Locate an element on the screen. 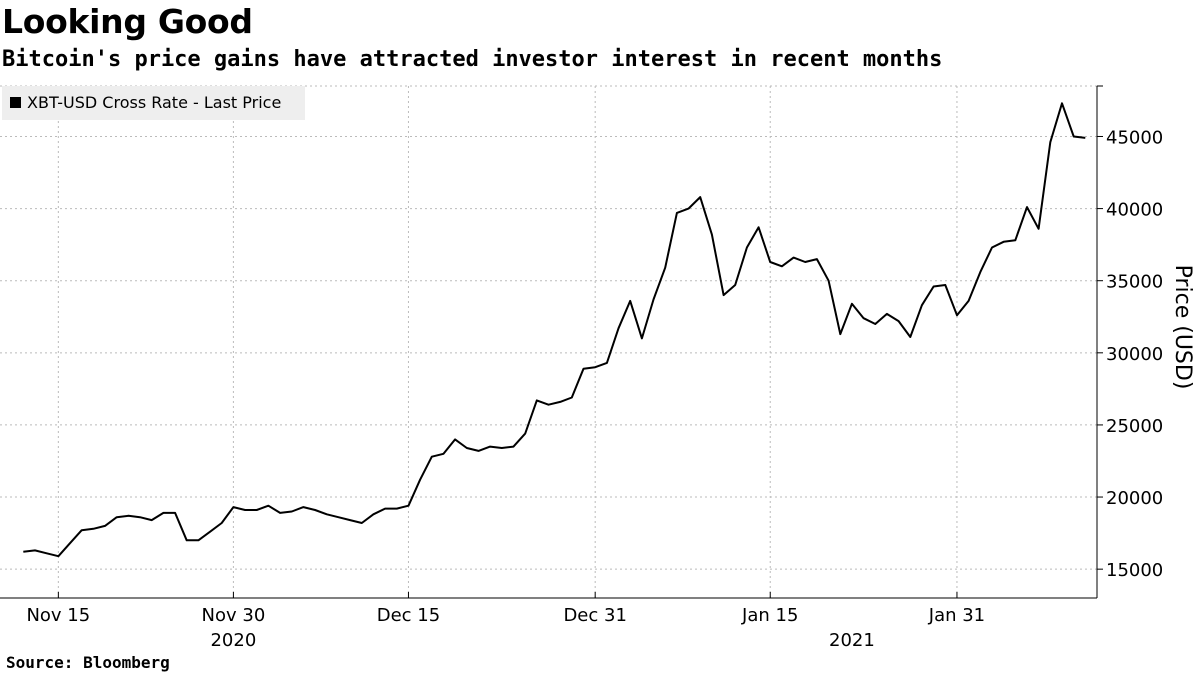  legend: XBT-USD Cross Rate - Last Price is located at coordinates (153, 103).